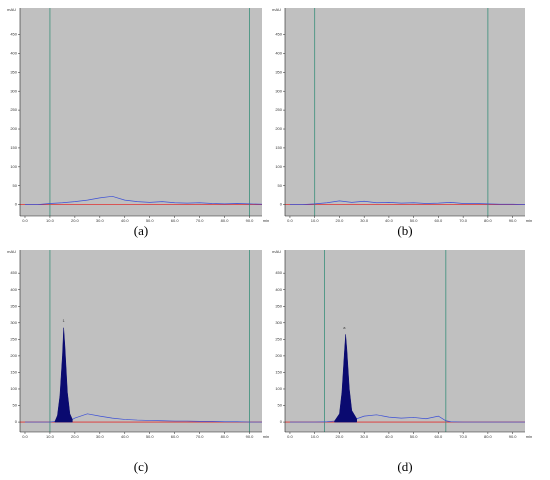 The width and height of the screenshot is (550, 480). Describe the element at coordinates (64, 320) in the screenshot. I see `peak-label: 1` at that location.